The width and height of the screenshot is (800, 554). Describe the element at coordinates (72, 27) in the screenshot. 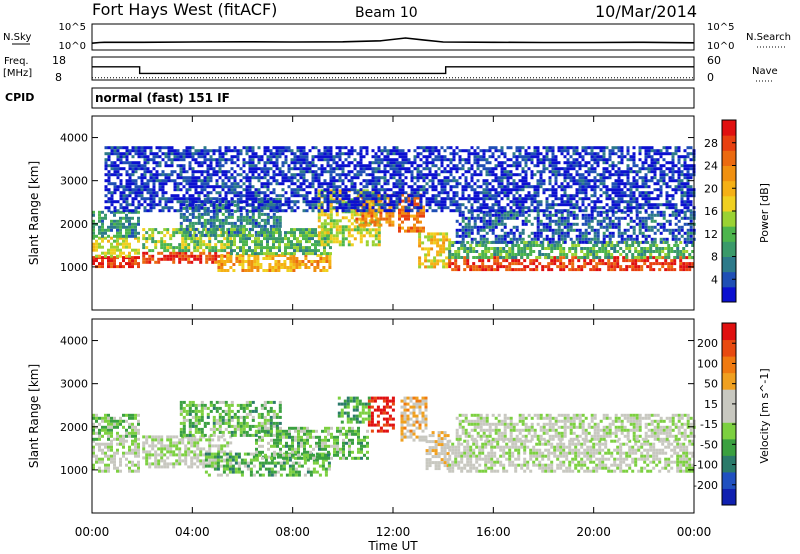

I see `nsky-tick-top: 10^5` at that location.